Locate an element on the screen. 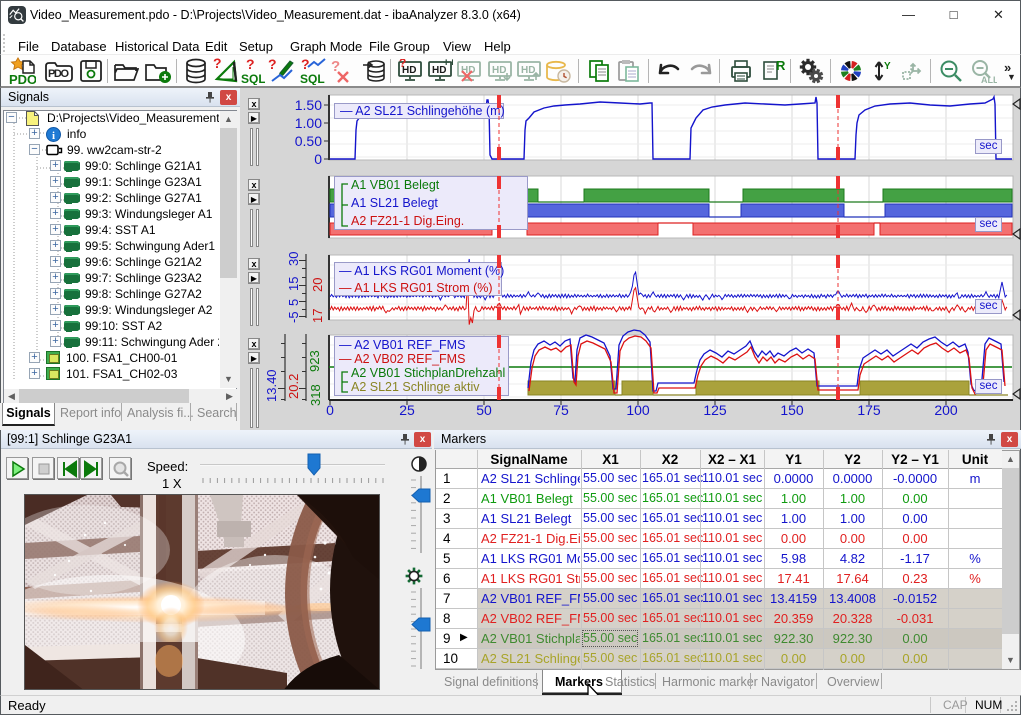  svg-text: i is located at coordinates (53, 136).